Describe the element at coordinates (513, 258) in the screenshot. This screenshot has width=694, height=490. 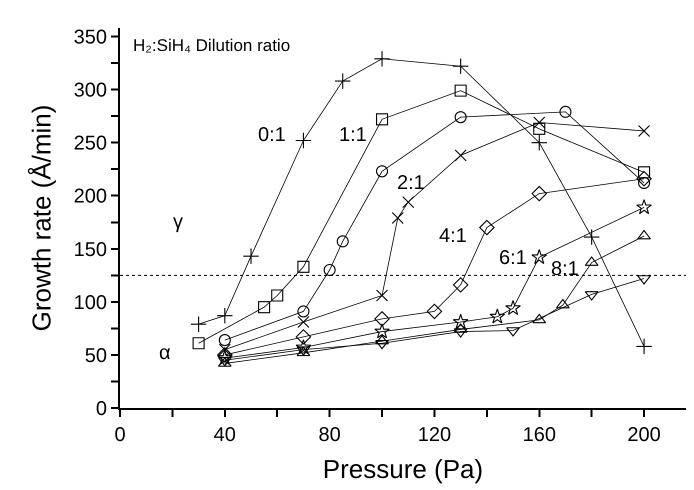
I see `annotation: 6:1` at that location.